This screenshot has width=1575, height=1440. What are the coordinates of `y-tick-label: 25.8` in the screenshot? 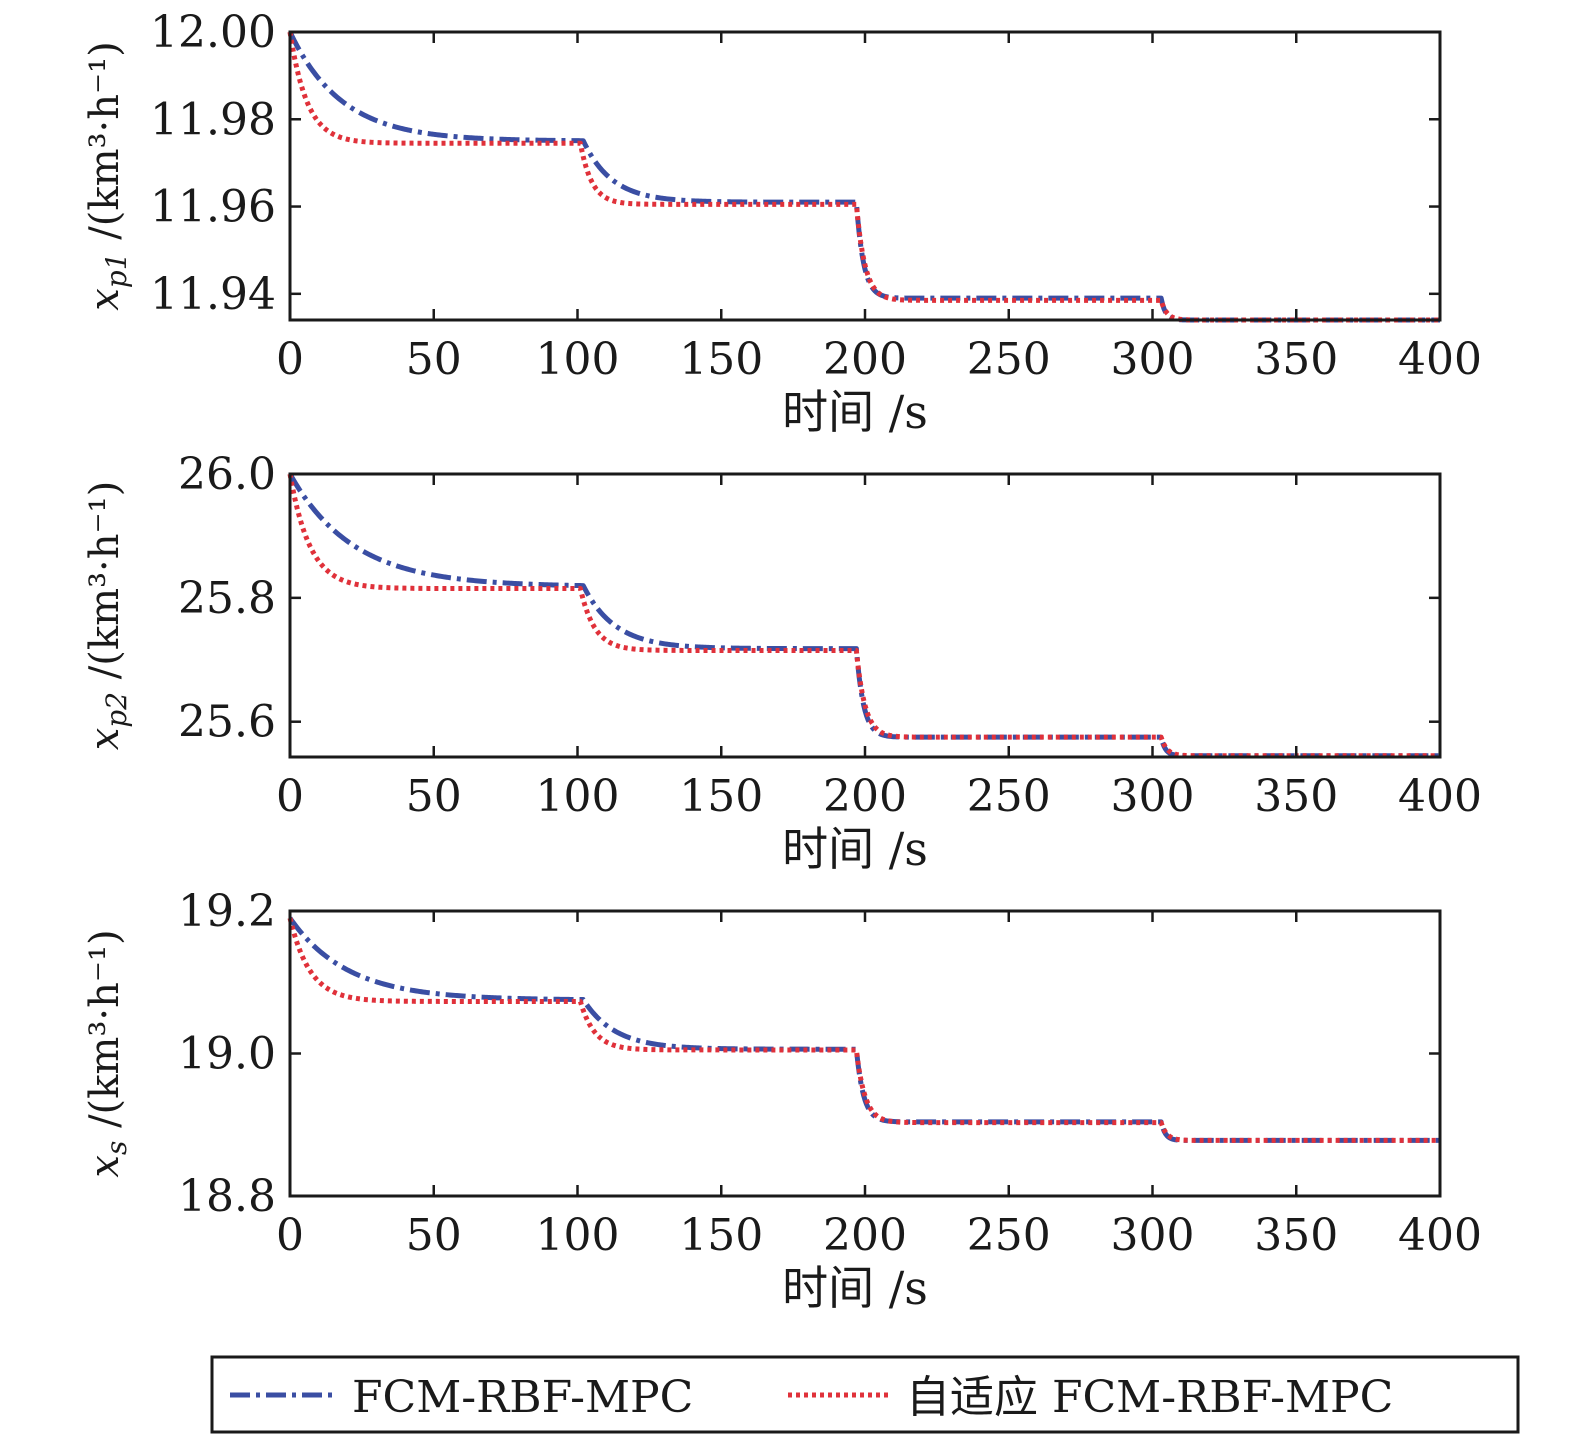 It's located at (227, 598).